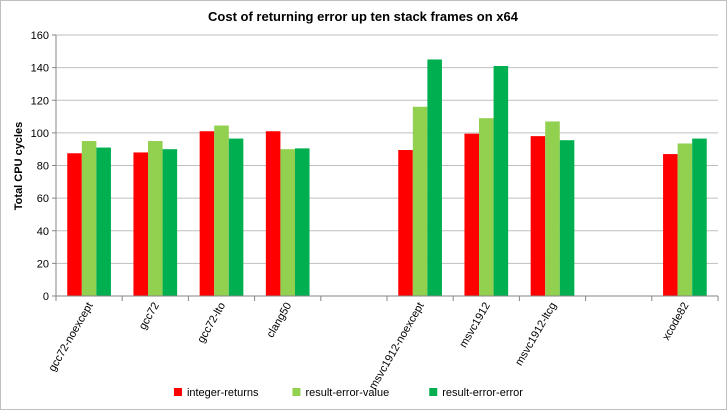 The height and width of the screenshot is (414, 727). What do you see at coordinates (296, 392) in the screenshot?
I see `legend-swatch-result-error-value` at bounding box center [296, 392].